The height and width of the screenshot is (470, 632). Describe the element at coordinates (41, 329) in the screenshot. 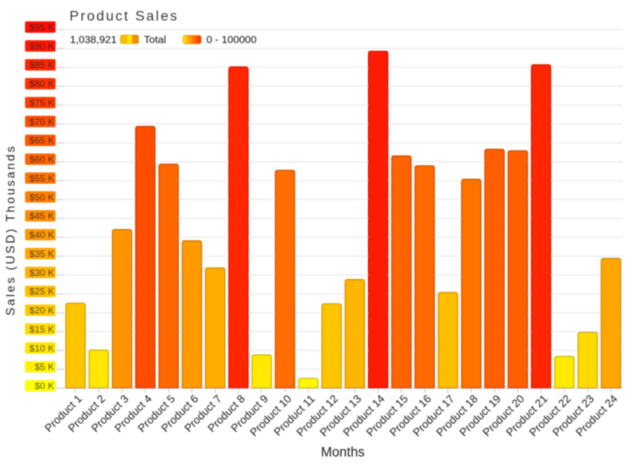

I see `svg-text: $15 K` at that location.